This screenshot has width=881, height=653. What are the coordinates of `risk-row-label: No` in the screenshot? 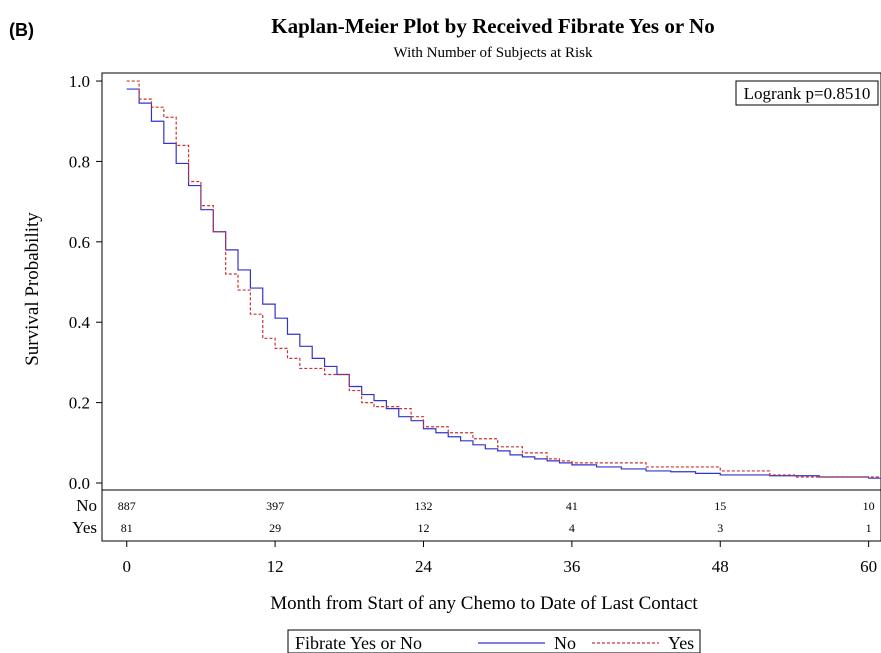 It's located at (86, 505).